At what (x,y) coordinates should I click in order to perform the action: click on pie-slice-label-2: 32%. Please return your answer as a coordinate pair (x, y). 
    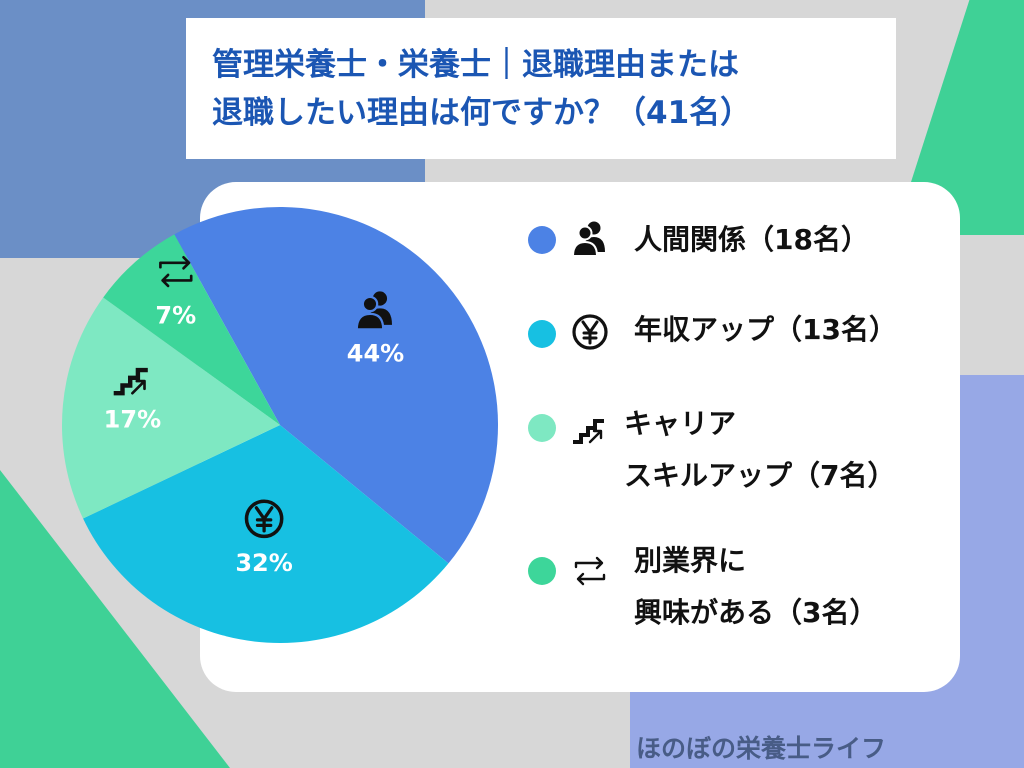
    Looking at the image, I should click on (263, 563).